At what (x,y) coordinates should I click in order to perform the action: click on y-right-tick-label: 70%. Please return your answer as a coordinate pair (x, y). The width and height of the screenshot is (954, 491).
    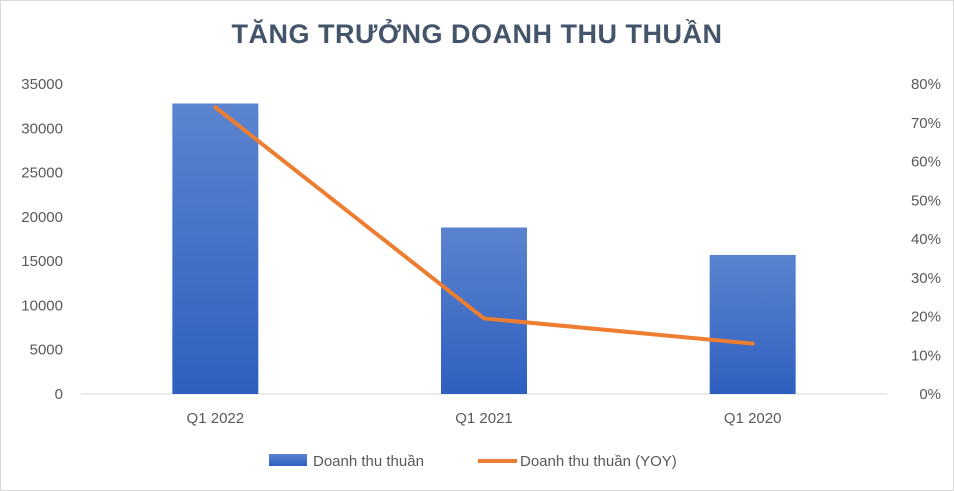
    Looking at the image, I should click on (926, 123).